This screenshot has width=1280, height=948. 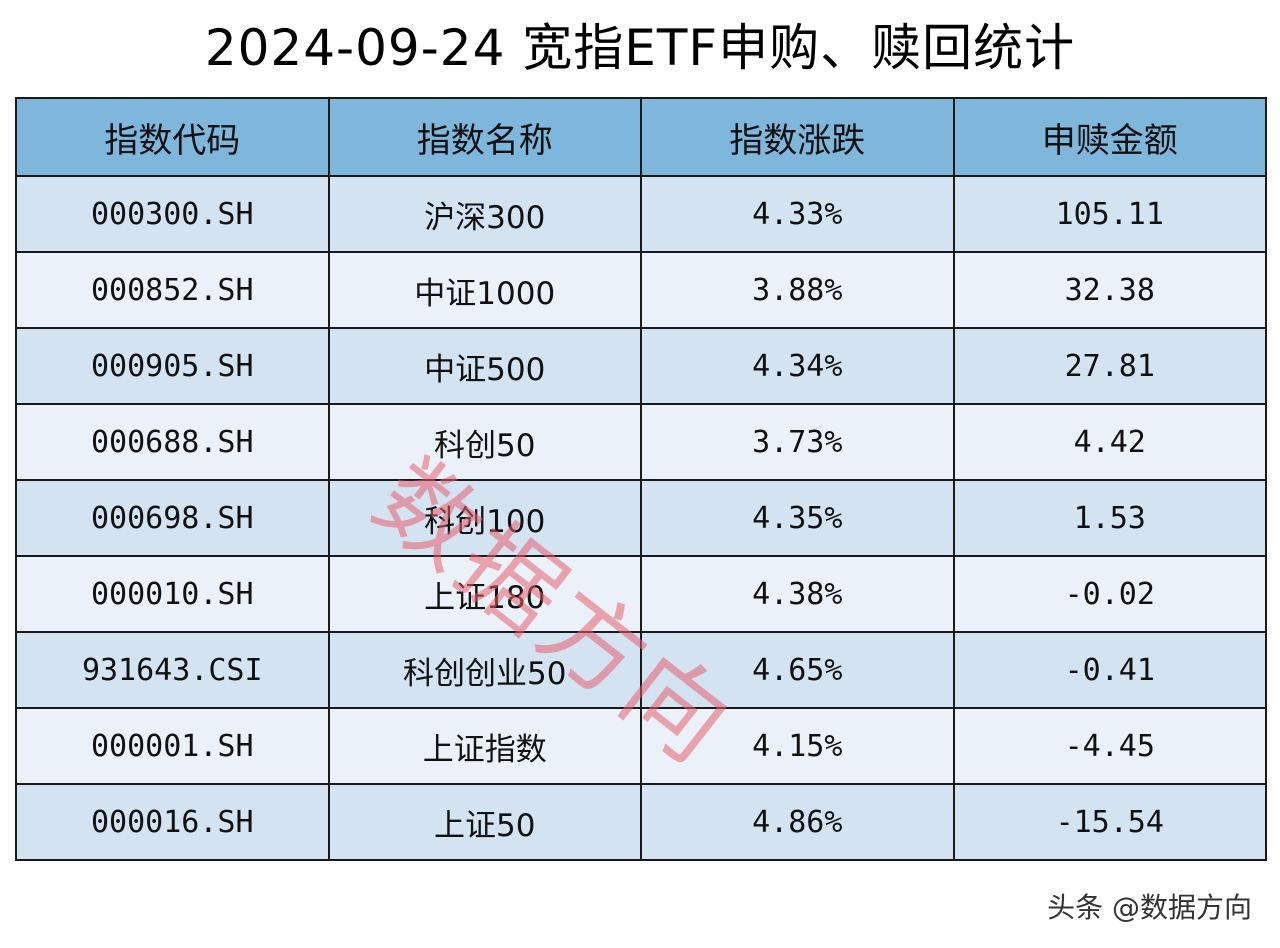 What do you see at coordinates (484, 442) in the screenshot?
I see `index-name-cell: 科创50` at bounding box center [484, 442].